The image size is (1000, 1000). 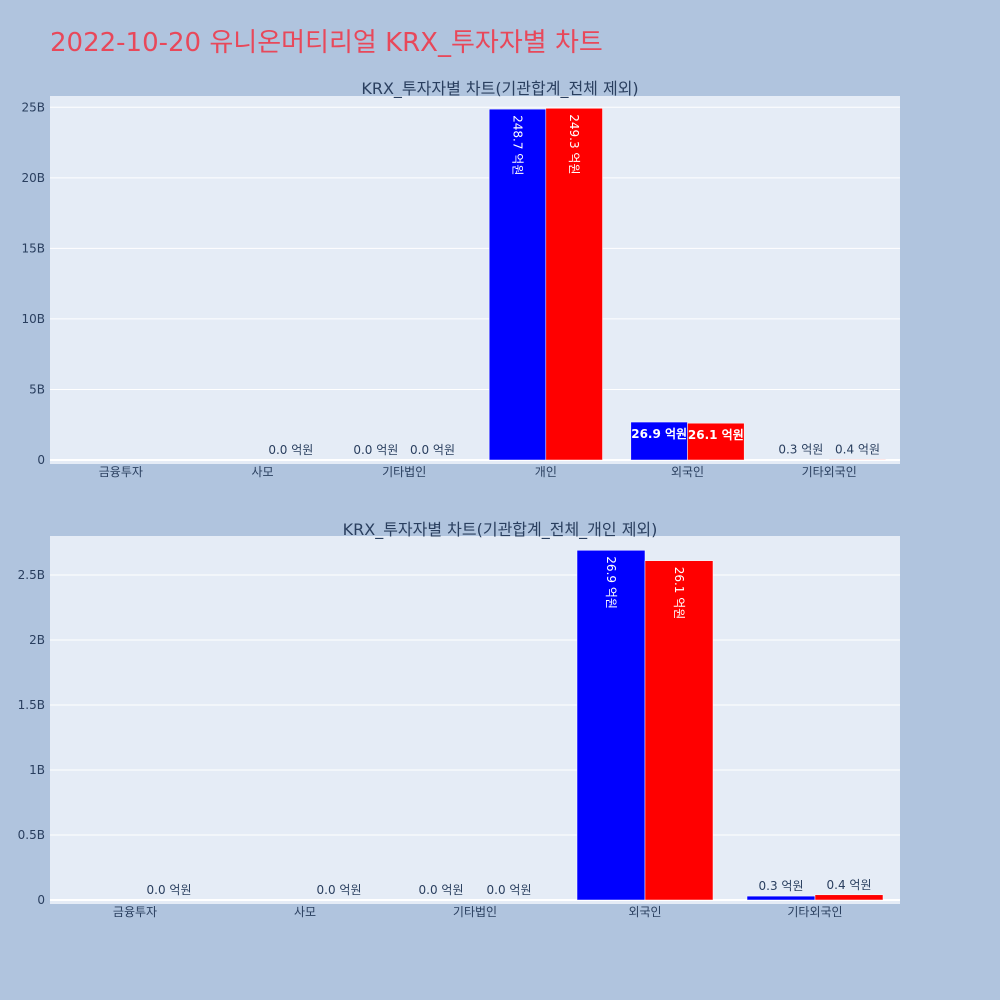 I want to click on y-tick-label: 2B, so click(x=37, y=640).